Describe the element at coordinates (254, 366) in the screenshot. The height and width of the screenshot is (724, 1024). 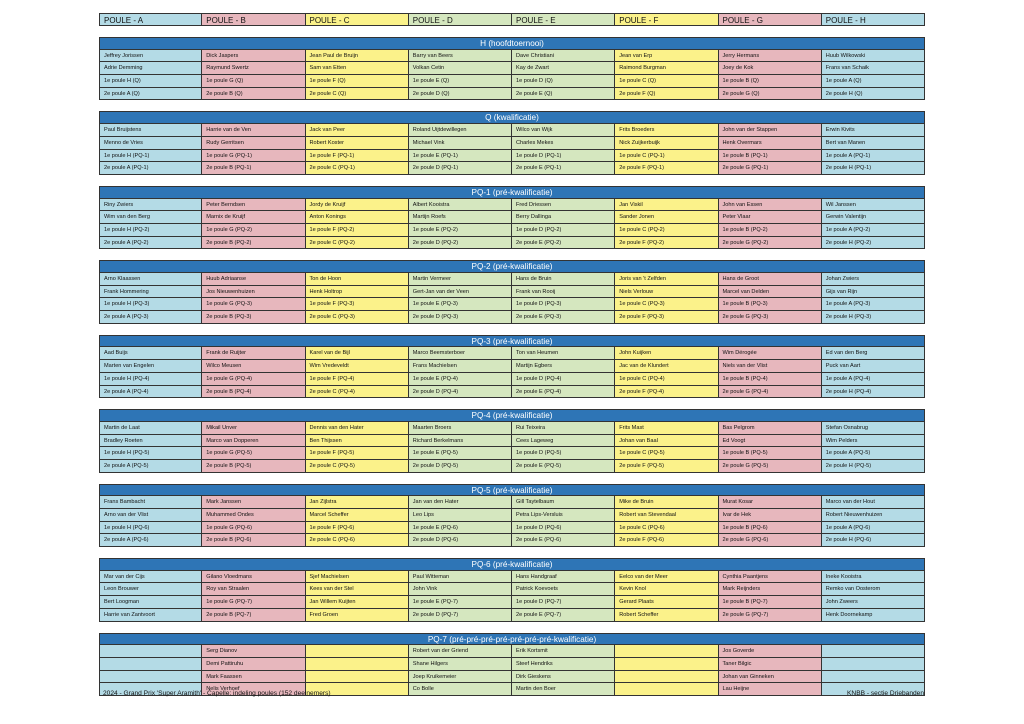
I see `poule-cell-b: Wilco Meusen` at that location.